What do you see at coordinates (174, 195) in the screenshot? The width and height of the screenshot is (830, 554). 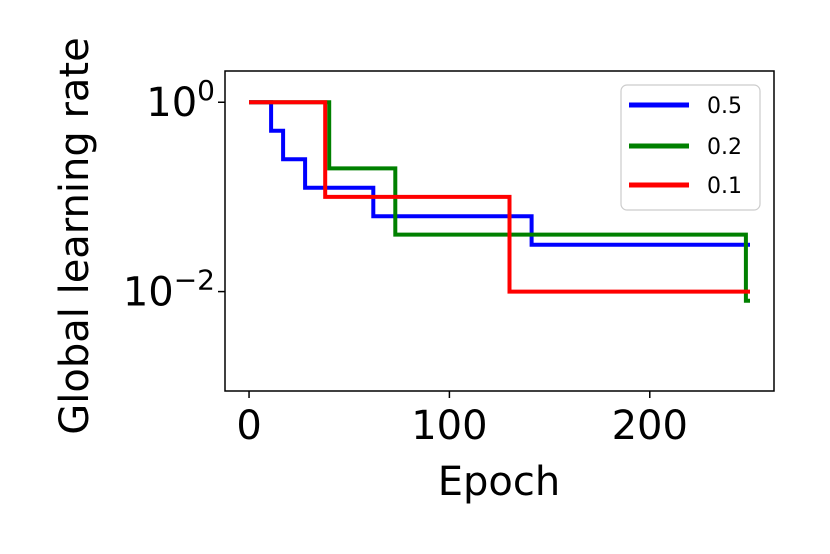 I see `y-axis: 10⁰ 10⁻²` at bounding box center [174, 195].